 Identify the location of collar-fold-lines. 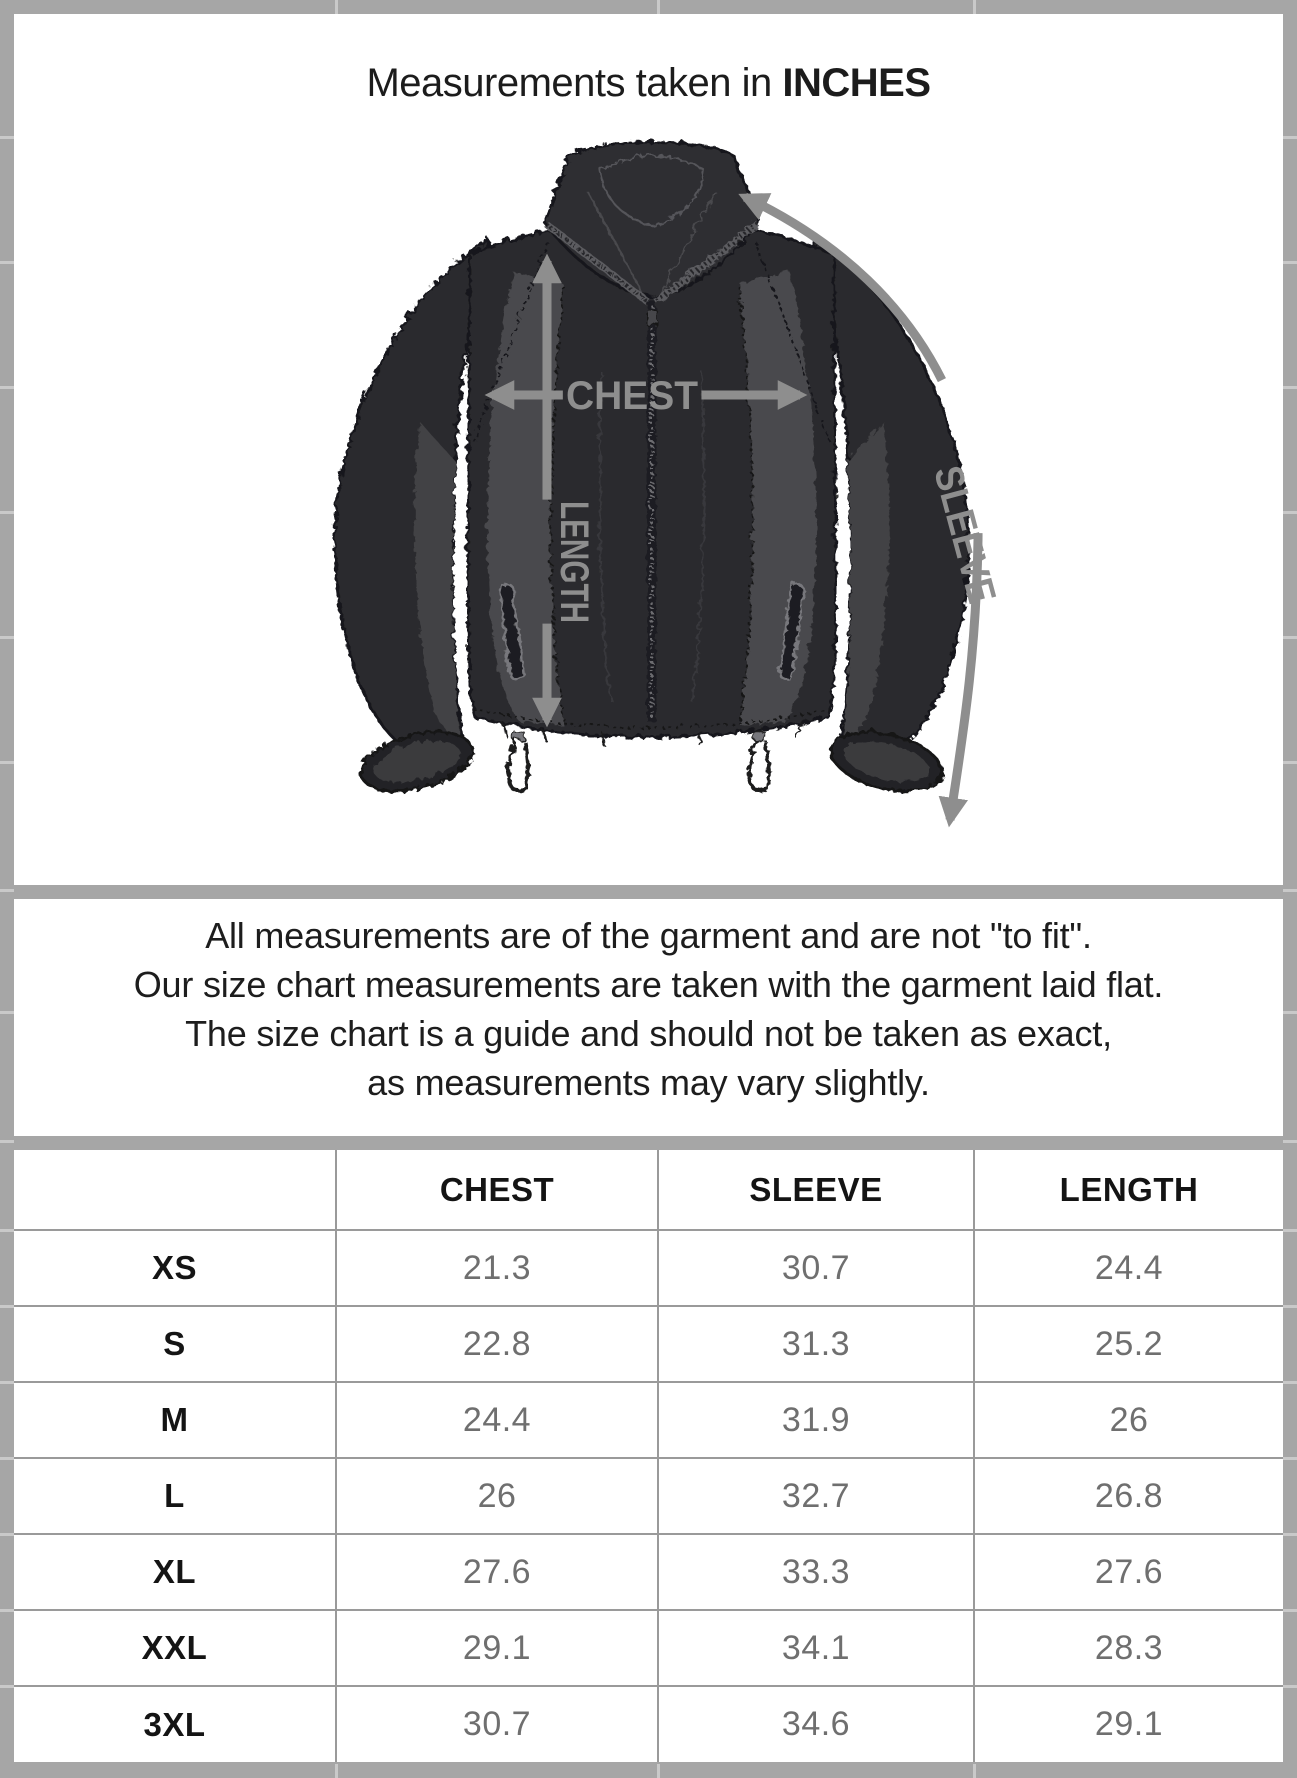
(650, 244).